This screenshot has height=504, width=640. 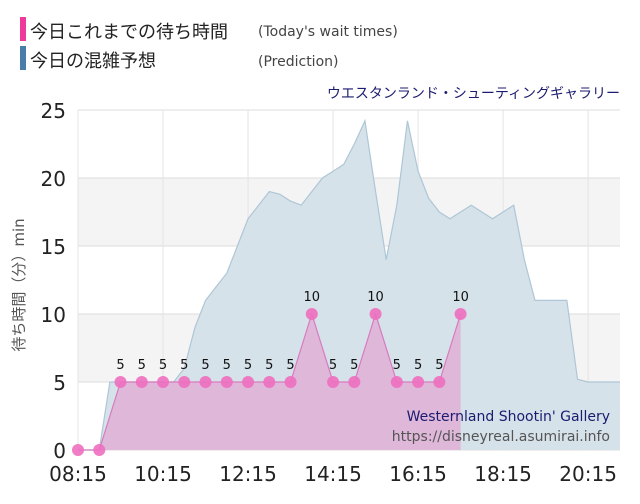 What do you see at coordinates (418, 474) in the screenshot?
I see `x-tick-label: 16:15` at bounding box center [418, 474].